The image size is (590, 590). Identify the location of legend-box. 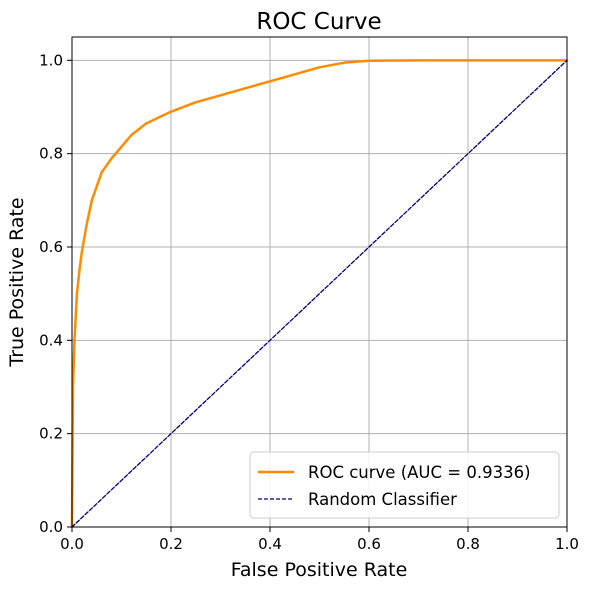
(404, 485).